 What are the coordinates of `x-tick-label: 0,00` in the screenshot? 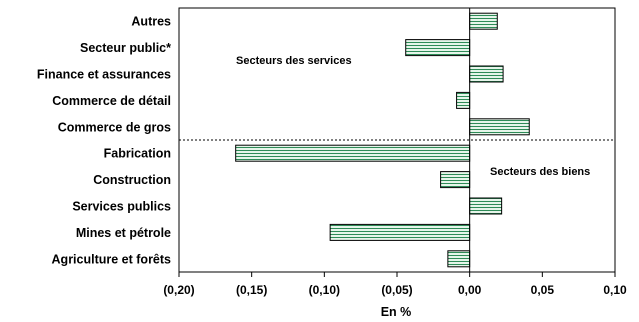 It's located at (470, 290).